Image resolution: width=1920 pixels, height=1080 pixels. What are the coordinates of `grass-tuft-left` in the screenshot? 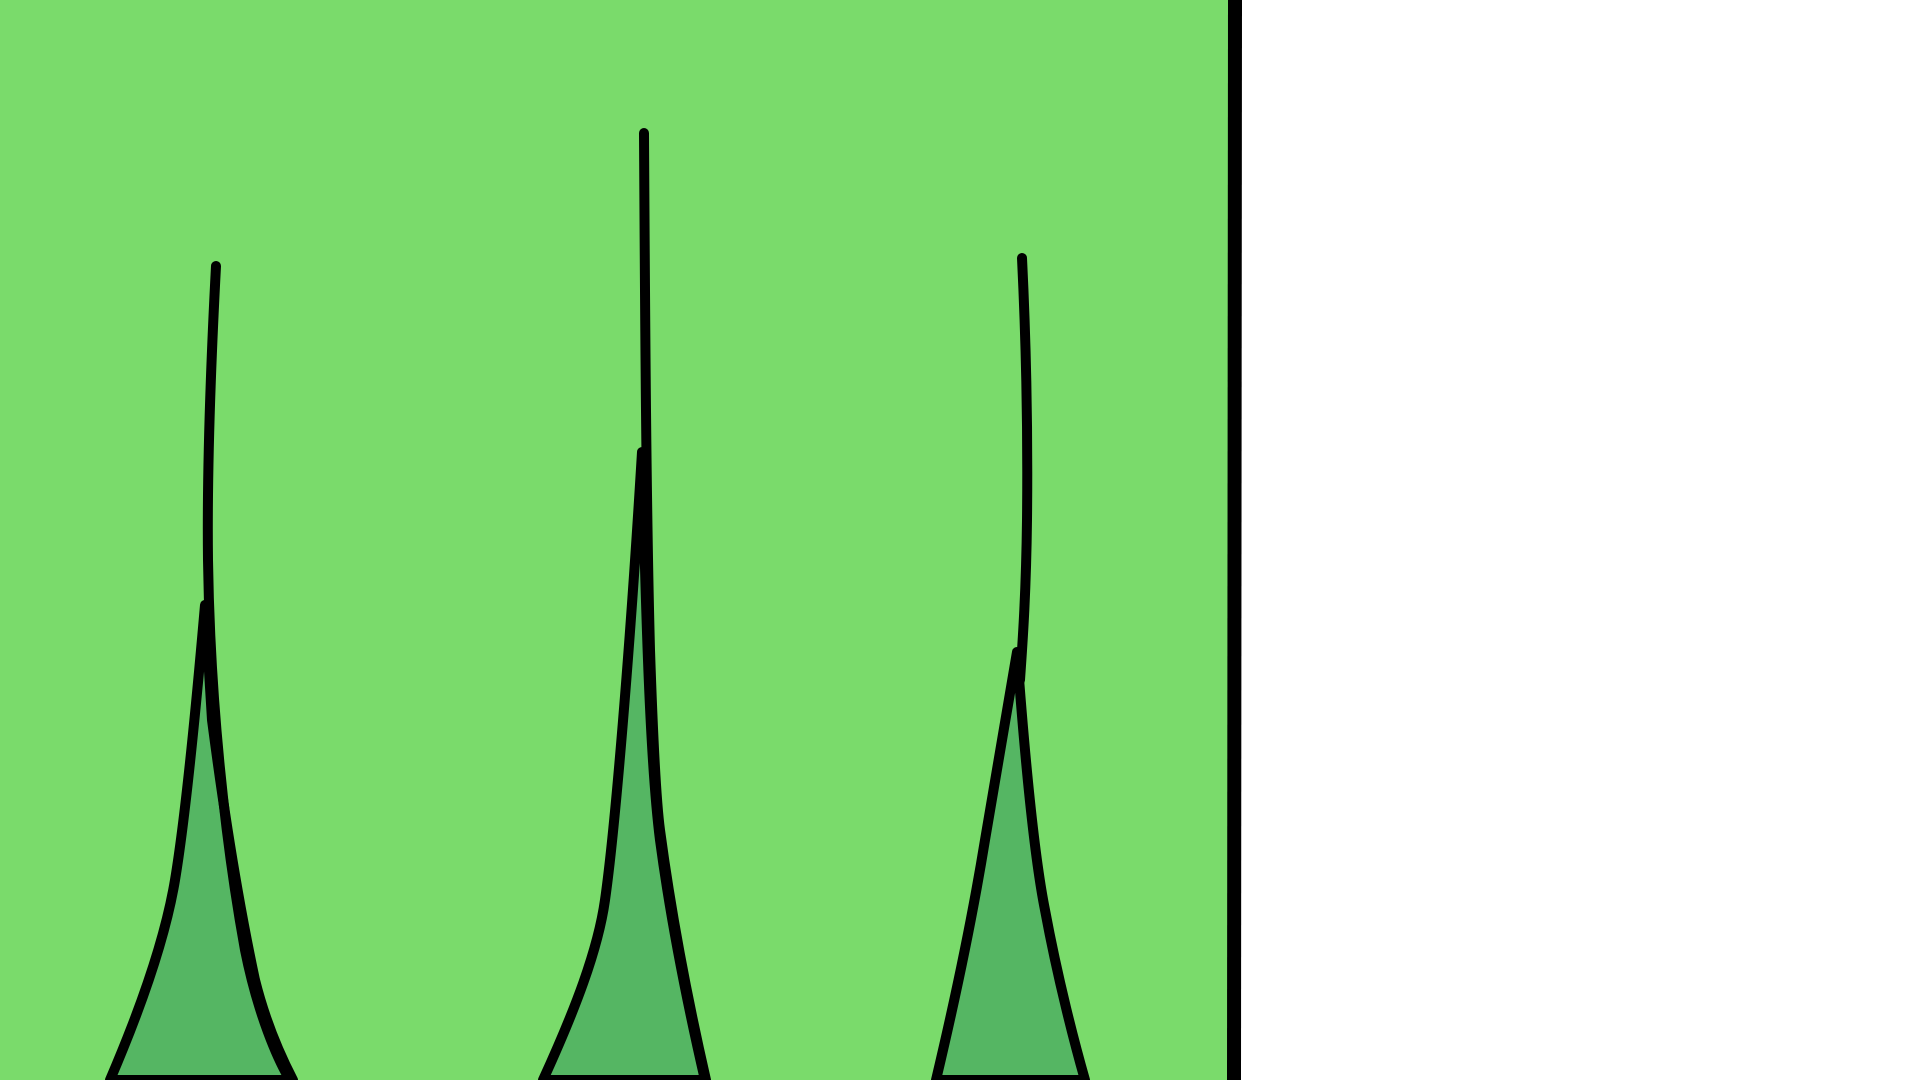 It's located at (201, 670).